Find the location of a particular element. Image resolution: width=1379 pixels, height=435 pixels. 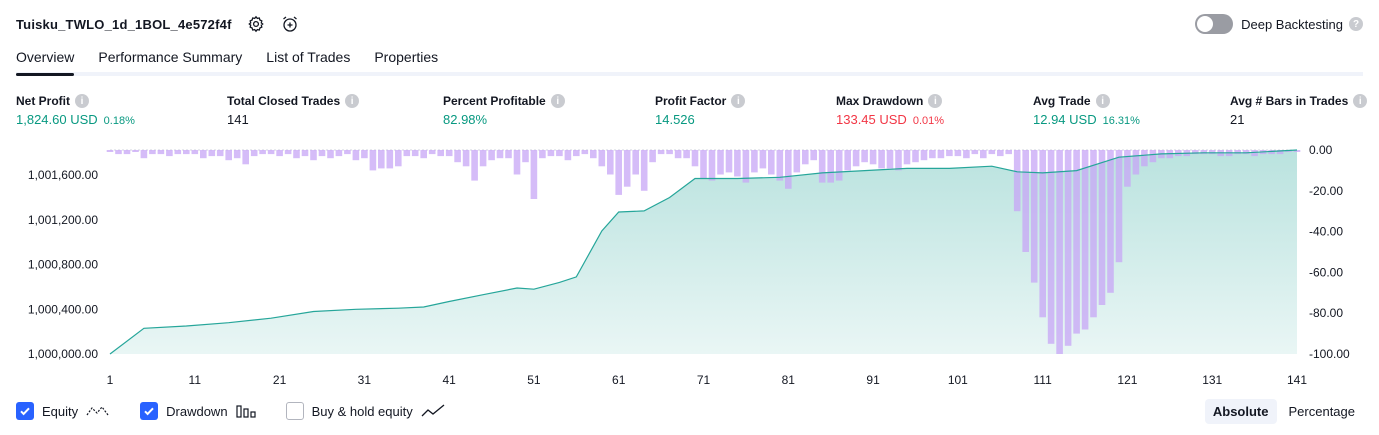

percentage-button: Percentage is located at coordinates (1322, 411).